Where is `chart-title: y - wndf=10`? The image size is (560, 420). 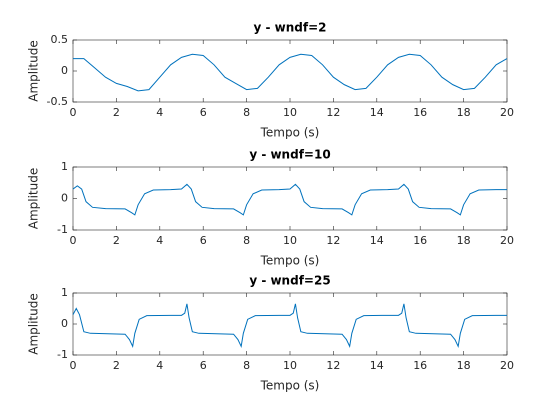 chart-title: y - wndf=10 is located at coordinates (289, 155).